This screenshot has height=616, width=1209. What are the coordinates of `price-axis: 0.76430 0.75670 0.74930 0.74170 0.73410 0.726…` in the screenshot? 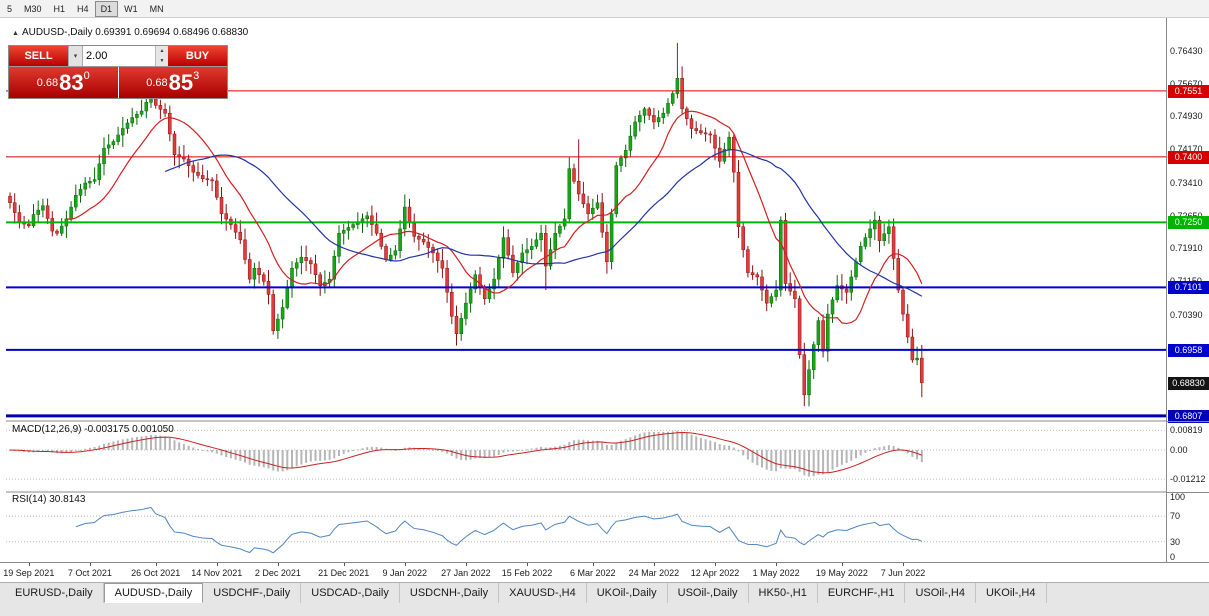 It's located at (1187, 290).